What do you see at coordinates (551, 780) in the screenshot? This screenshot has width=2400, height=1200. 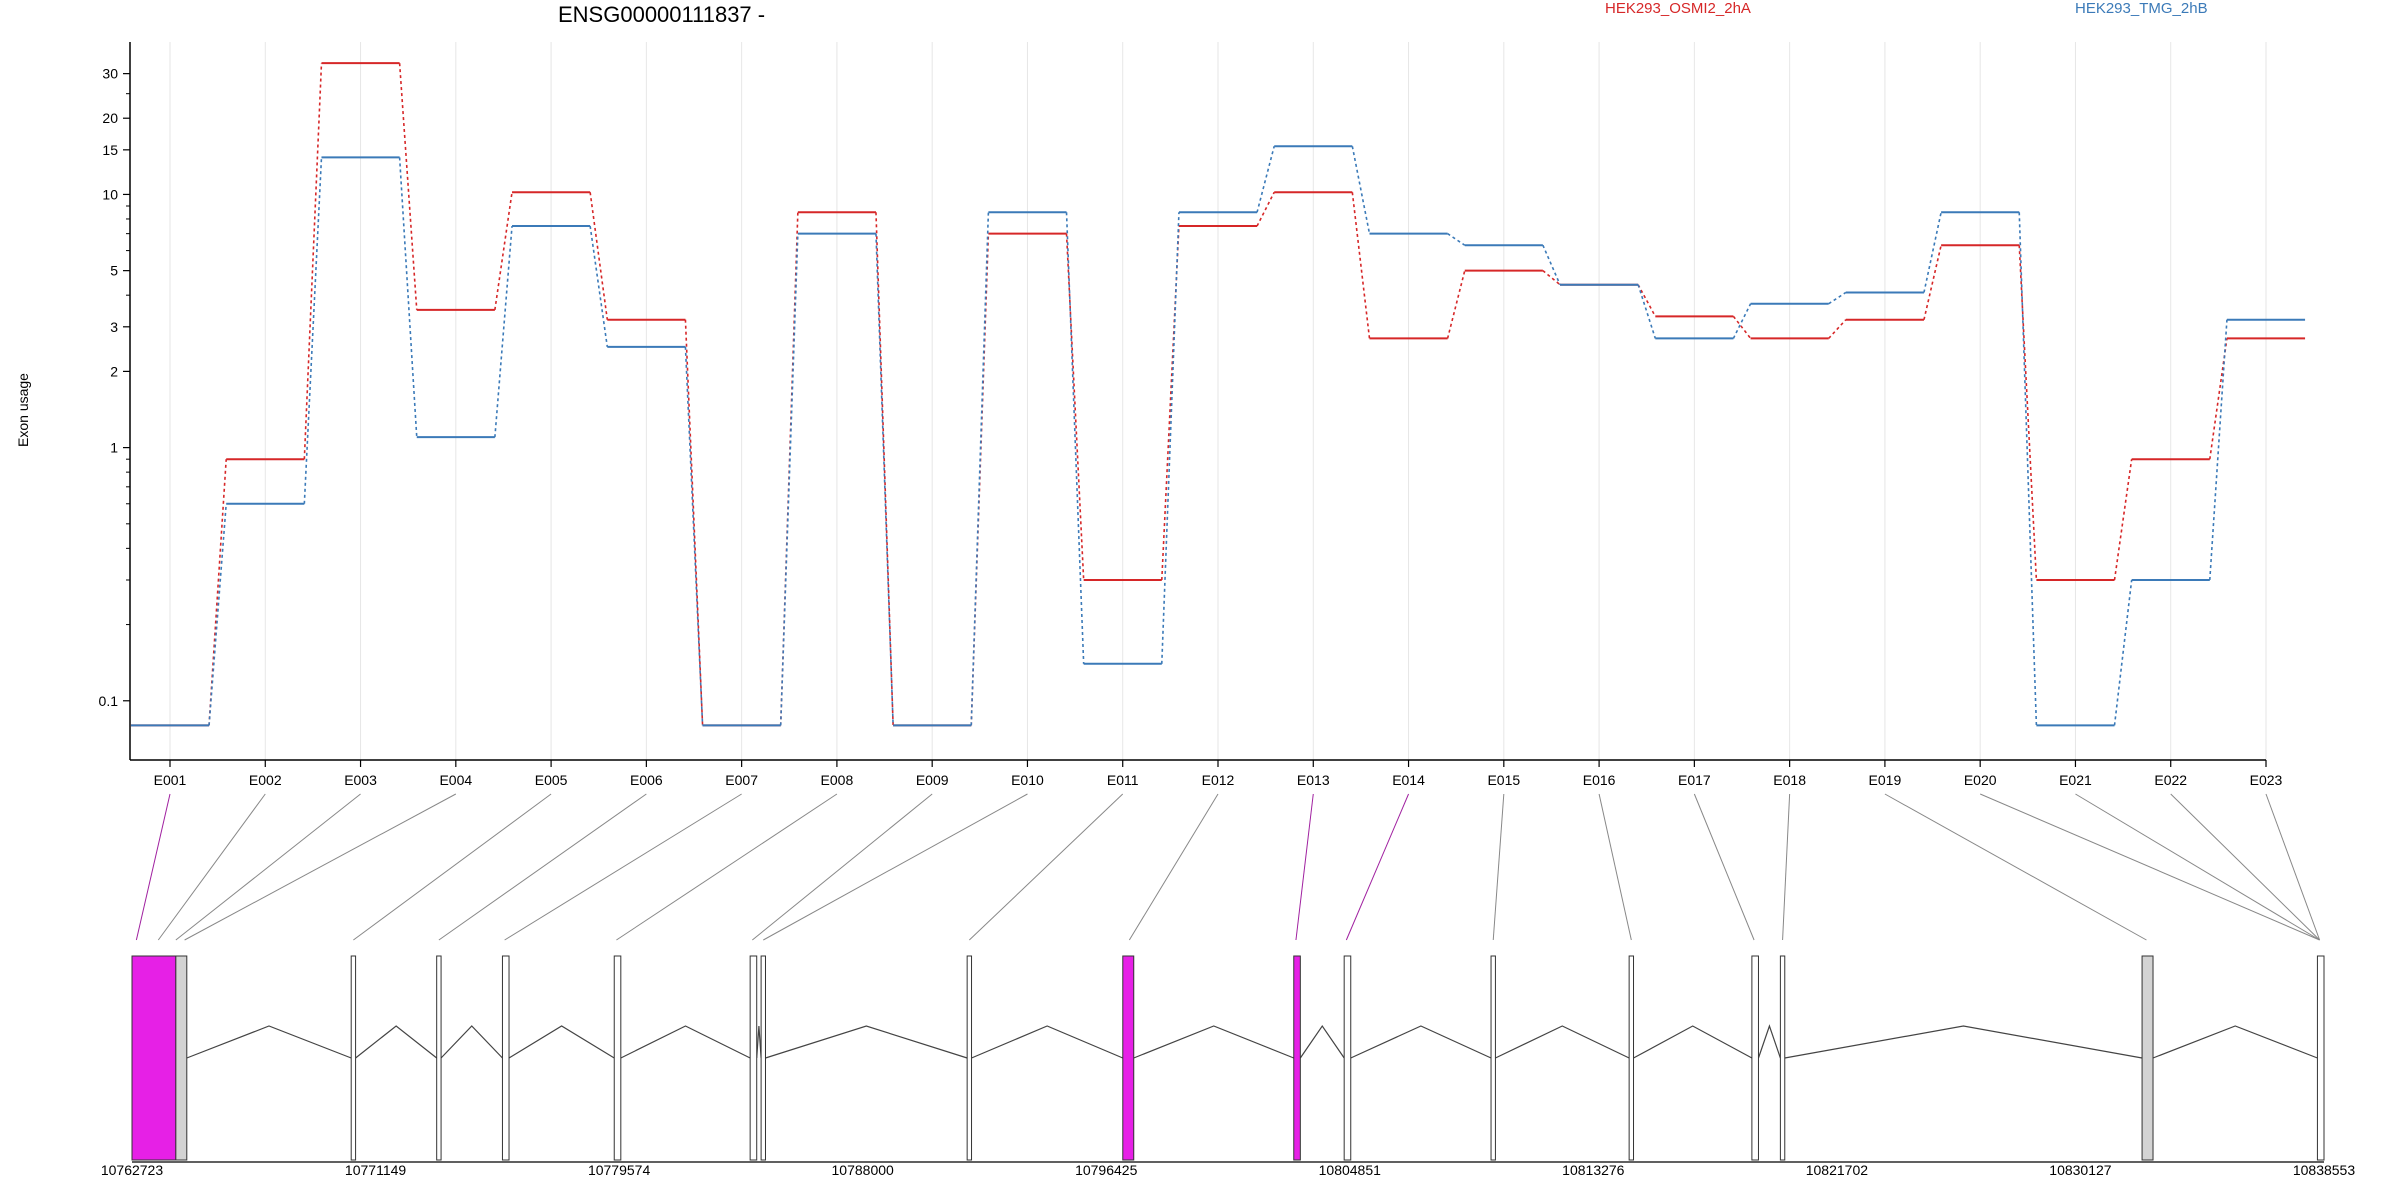 I see `x-tick-label: E005` at bounding box center [551, 780].